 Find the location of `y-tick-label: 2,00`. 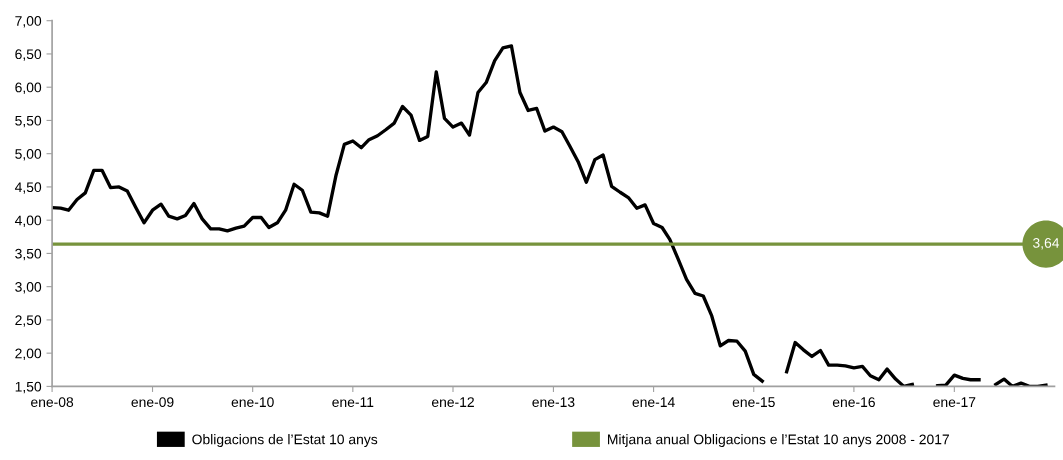

y-tick-label: 2,00 is located at coordinates (28, 354).